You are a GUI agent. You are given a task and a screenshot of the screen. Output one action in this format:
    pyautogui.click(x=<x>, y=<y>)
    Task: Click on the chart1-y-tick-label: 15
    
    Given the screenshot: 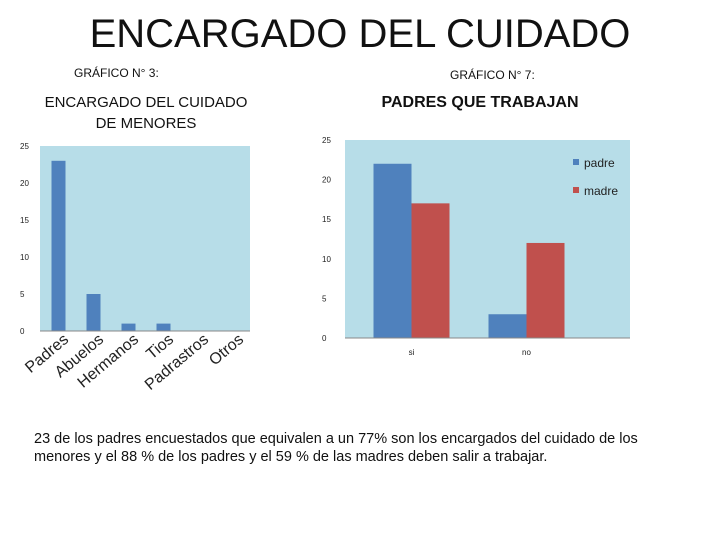 What is the action you would take?
    pyautogui.click(x=24, y=220)
    